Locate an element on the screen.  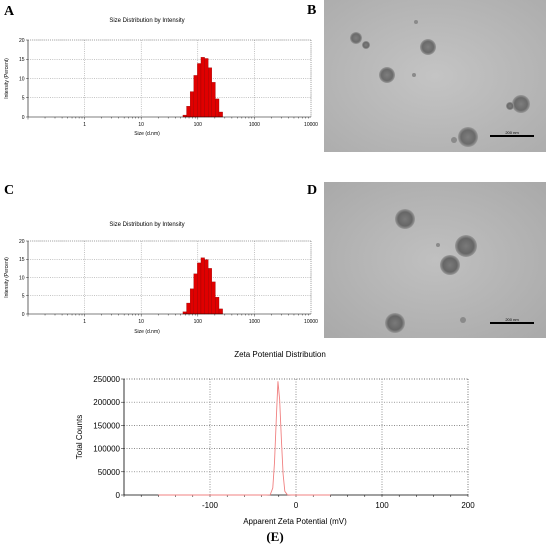
scale-bar-d-label: 200 nm is located at coordinates (512, 319).